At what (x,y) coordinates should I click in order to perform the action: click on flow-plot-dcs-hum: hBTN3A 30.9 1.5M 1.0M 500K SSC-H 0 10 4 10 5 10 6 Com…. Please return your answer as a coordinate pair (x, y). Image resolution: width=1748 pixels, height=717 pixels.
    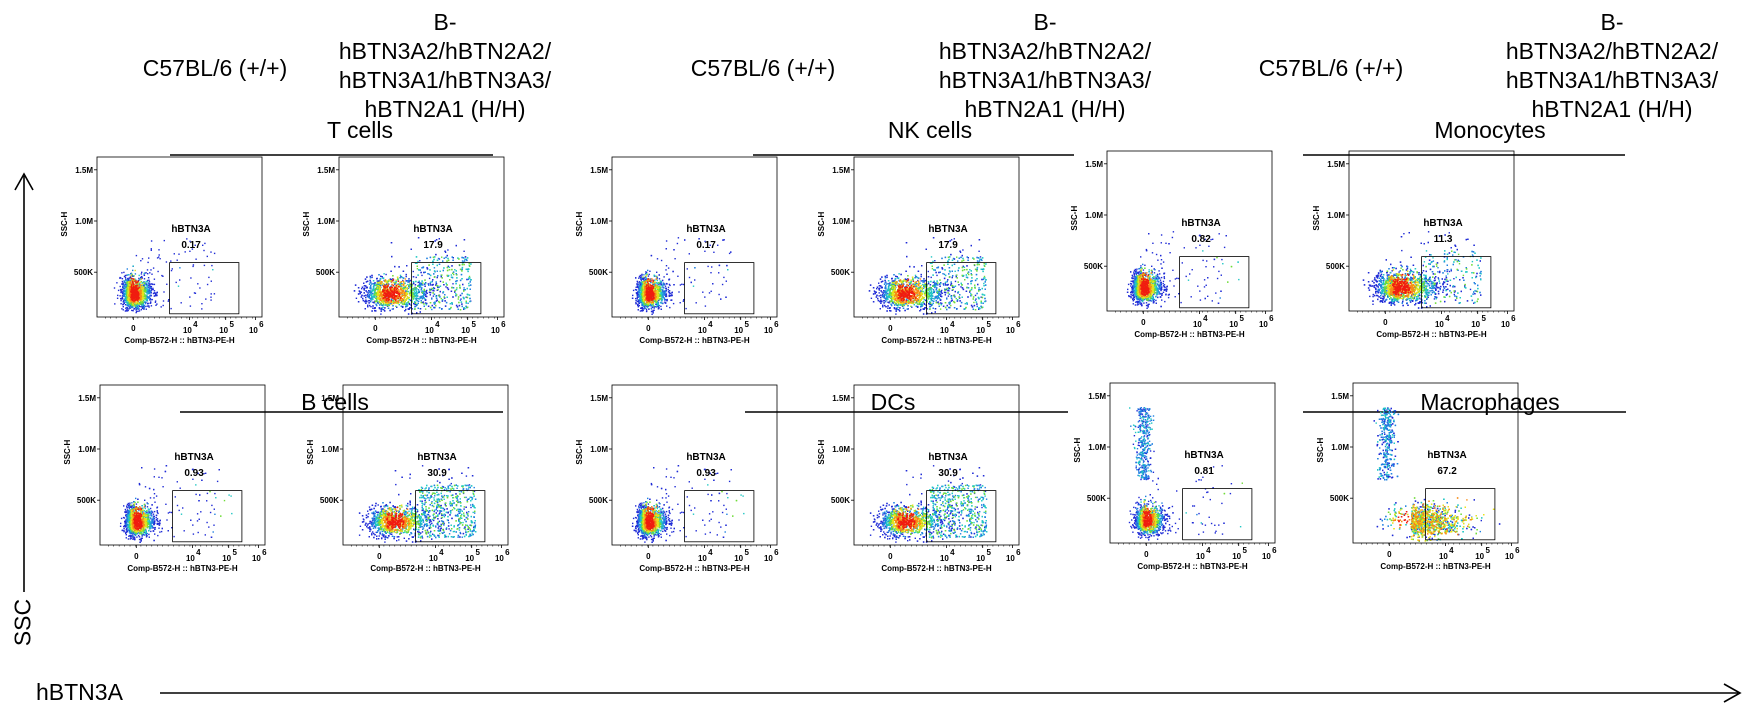
    Looking at the image, I should click on (926, 492).